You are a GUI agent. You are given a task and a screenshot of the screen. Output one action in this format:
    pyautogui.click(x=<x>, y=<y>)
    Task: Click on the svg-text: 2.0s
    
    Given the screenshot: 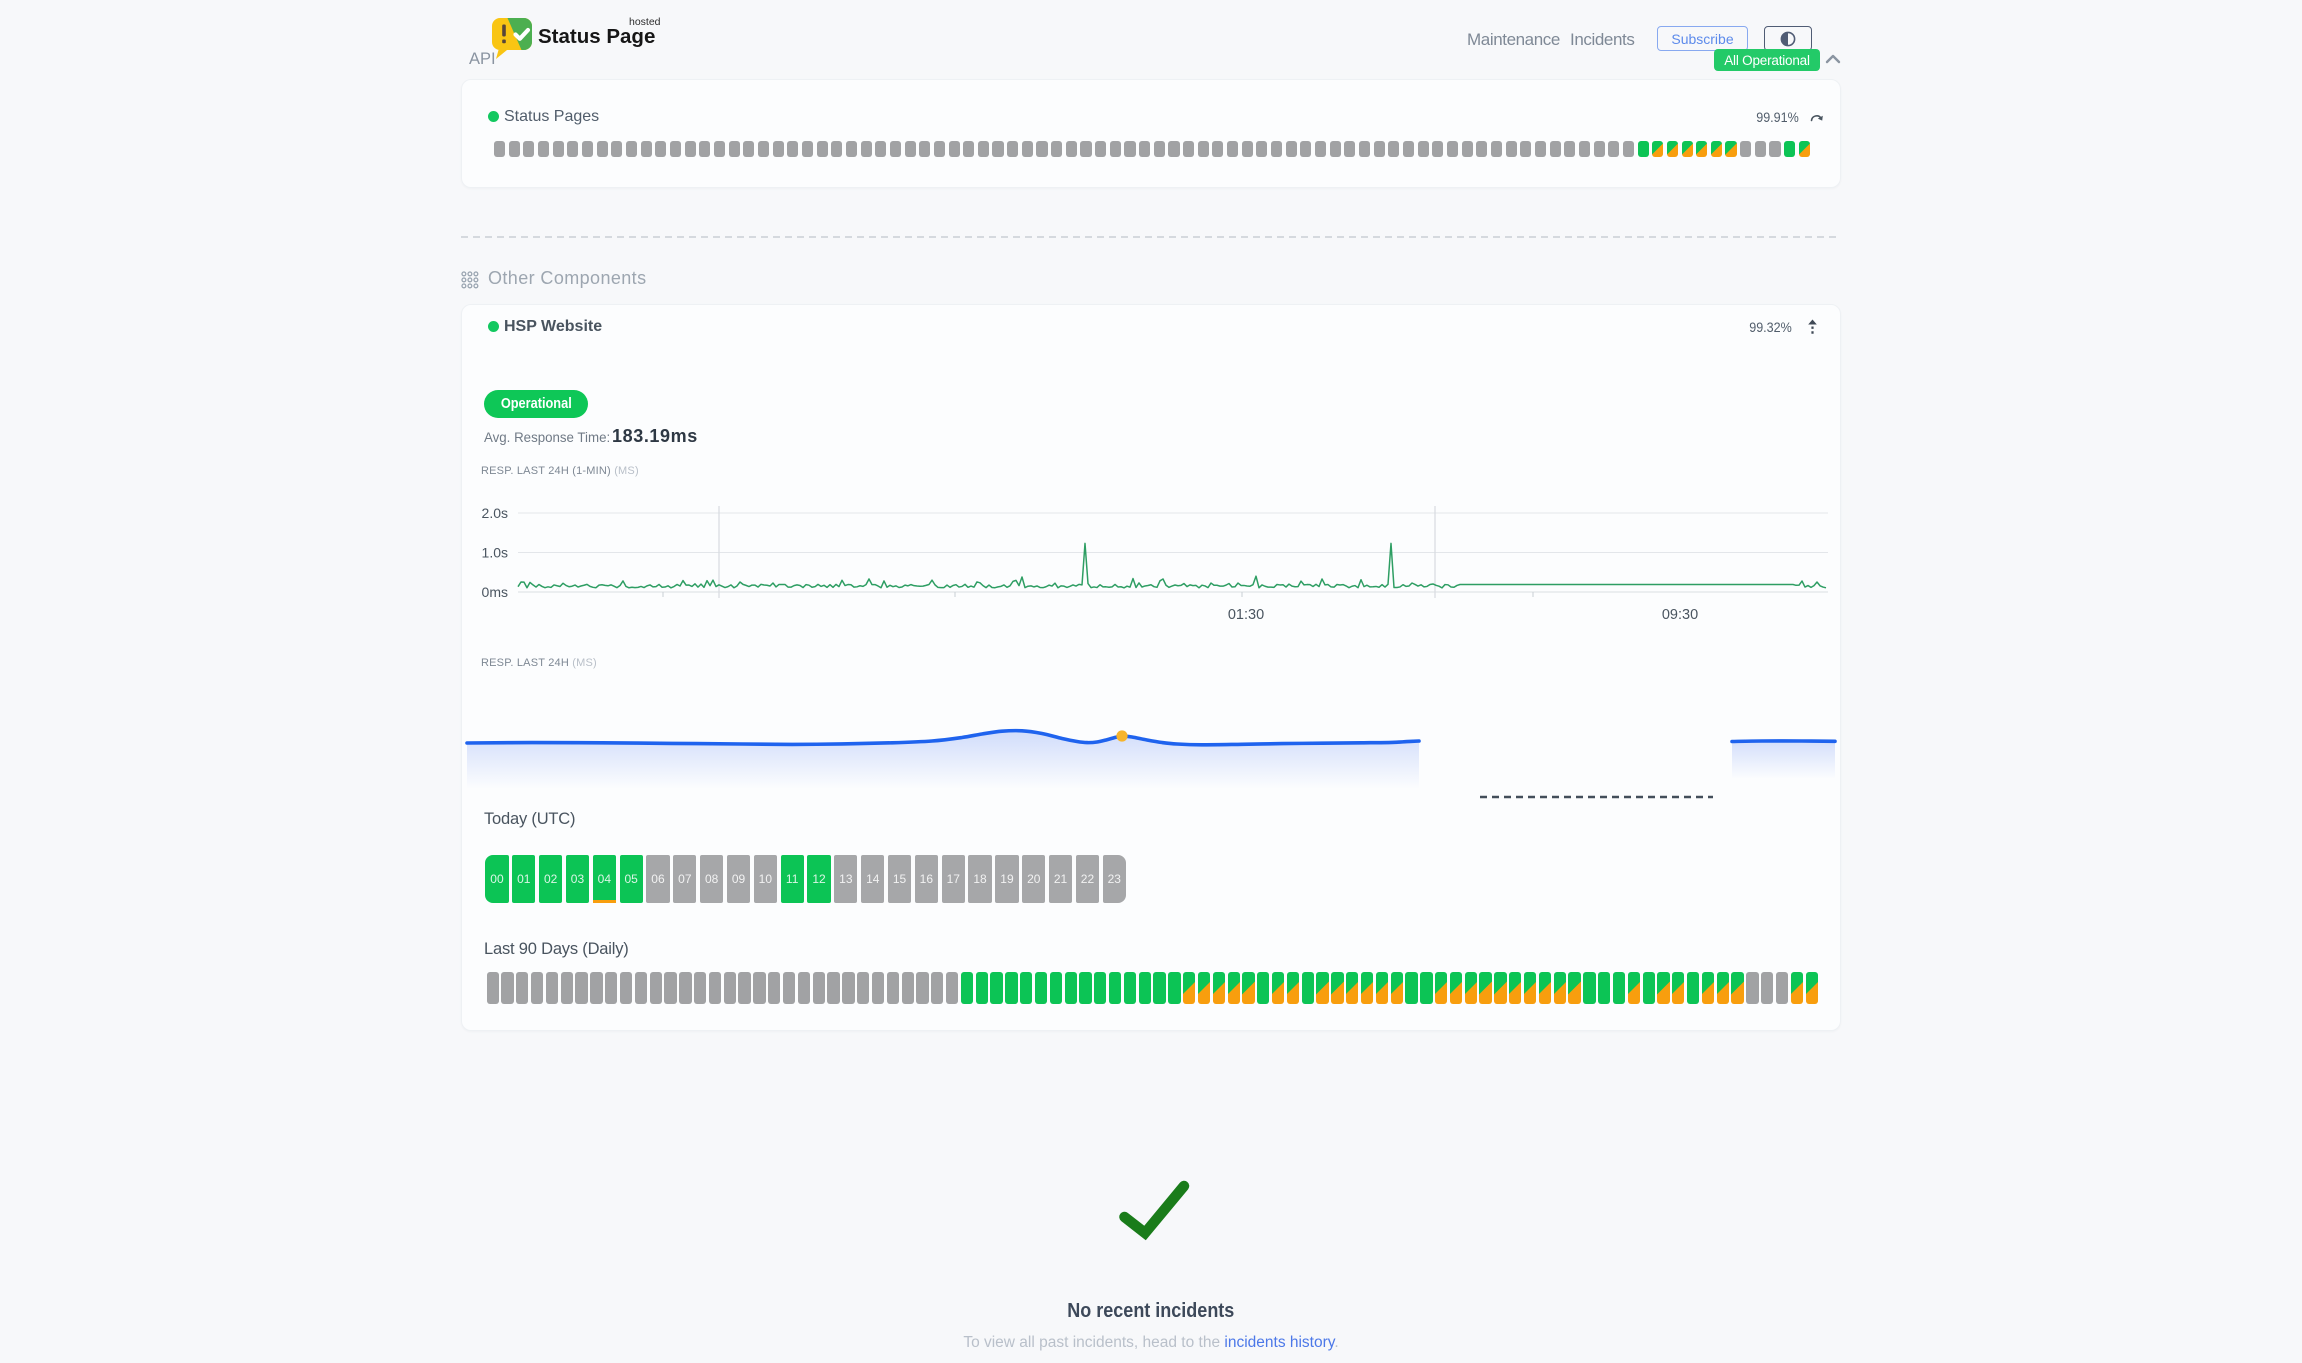 What is the action you would take?
    pyautogui.click(x=495, y=513)
    